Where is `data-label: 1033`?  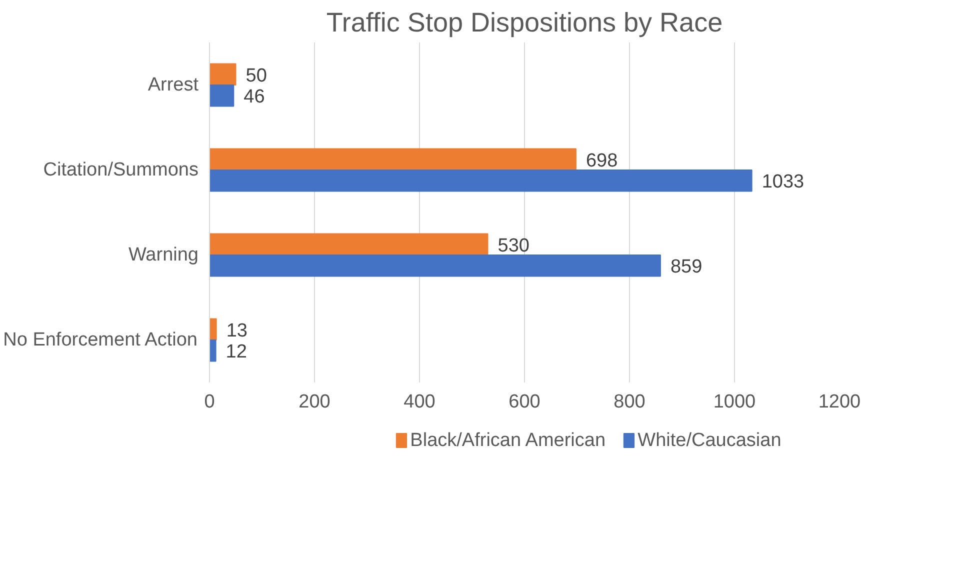 data-label: 1033 is located at coordinates (783, 182).